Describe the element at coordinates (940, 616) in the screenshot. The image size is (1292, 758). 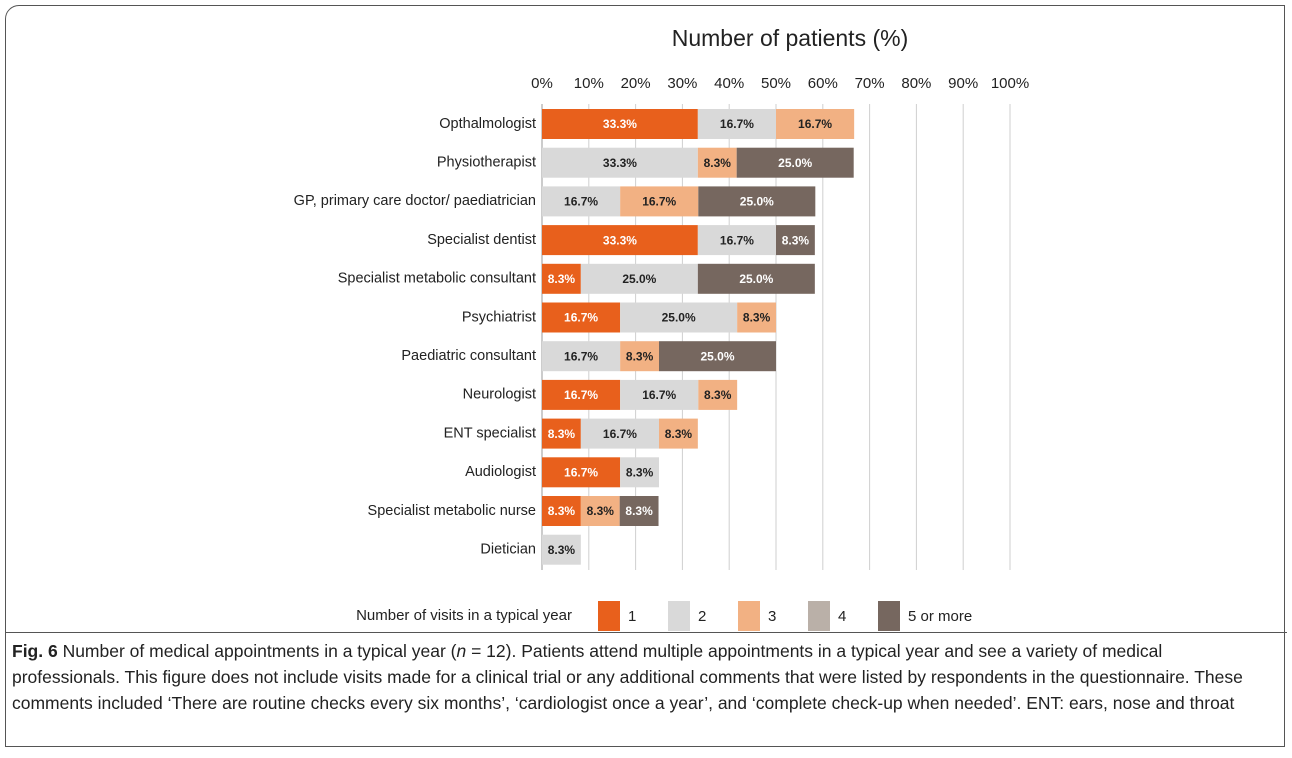
I see `legend-label: 5 or more` at that location.